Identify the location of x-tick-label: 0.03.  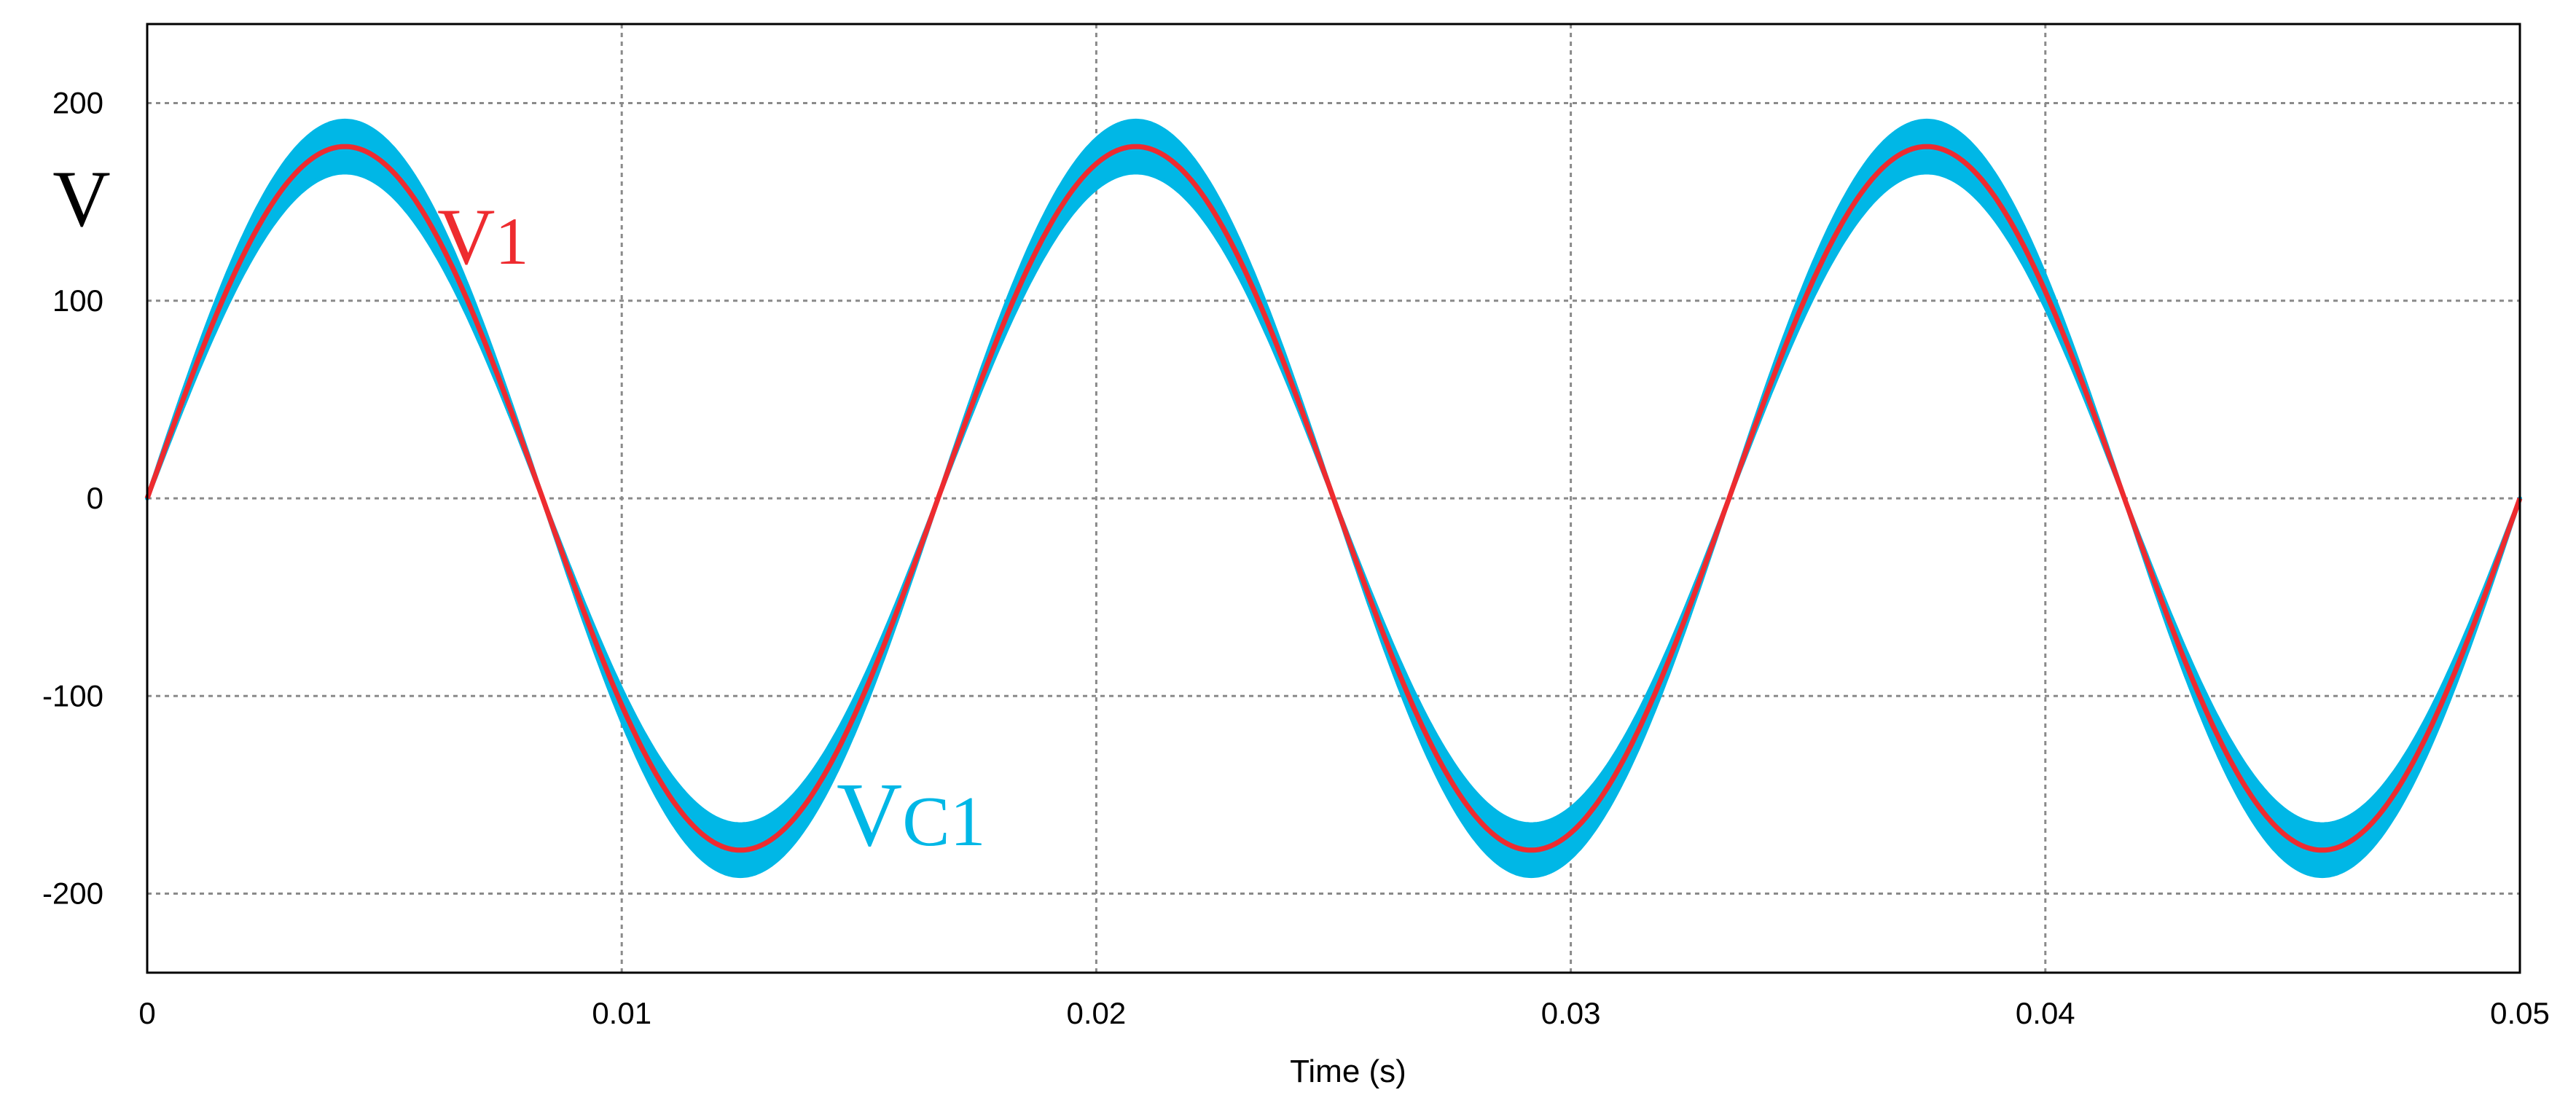
(1571, 1013).